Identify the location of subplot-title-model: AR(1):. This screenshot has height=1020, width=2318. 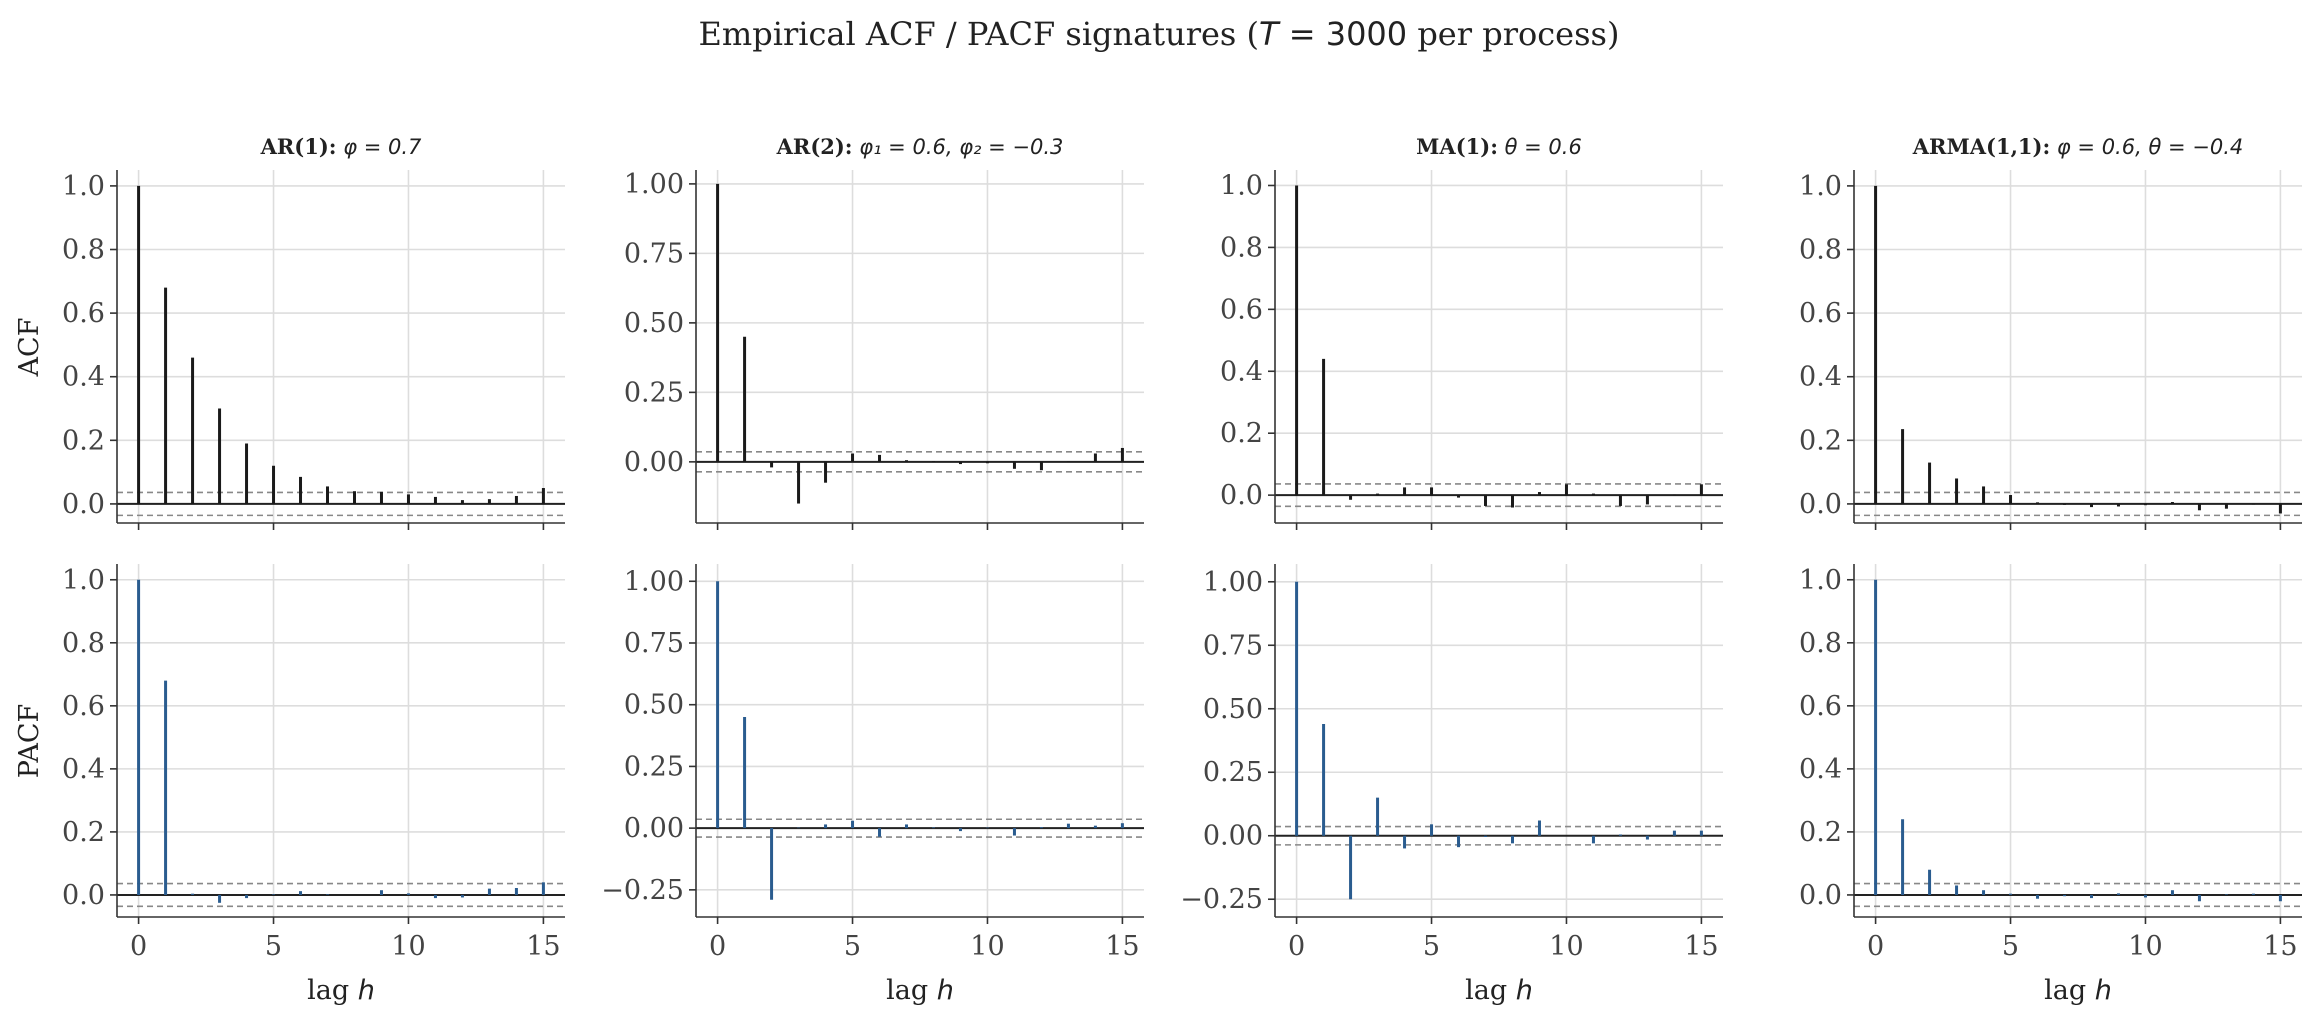
(298, 146).